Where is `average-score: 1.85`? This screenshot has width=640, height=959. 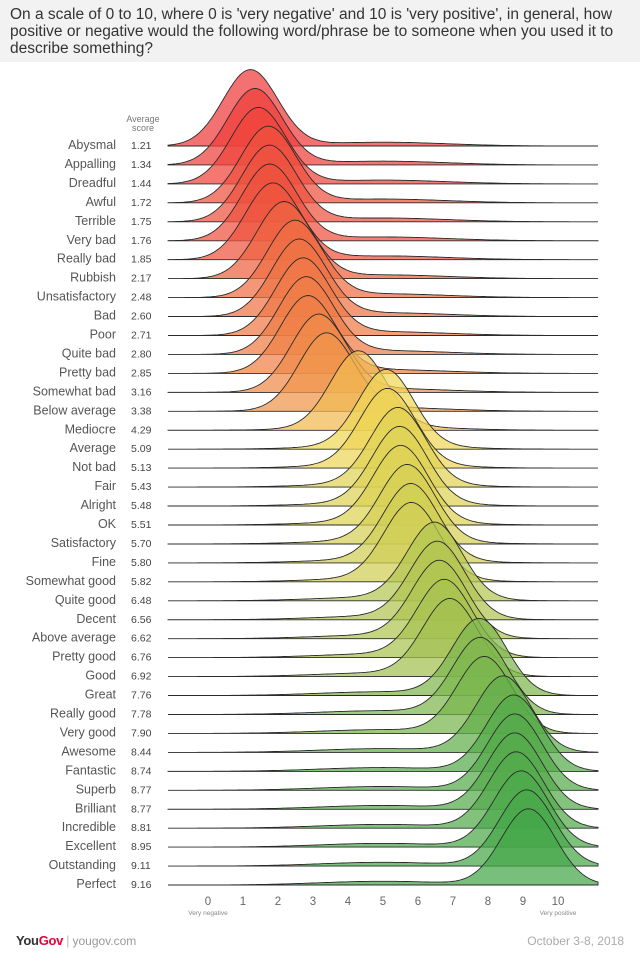 average-score: 1.85 is located at coordinates (141, 260).